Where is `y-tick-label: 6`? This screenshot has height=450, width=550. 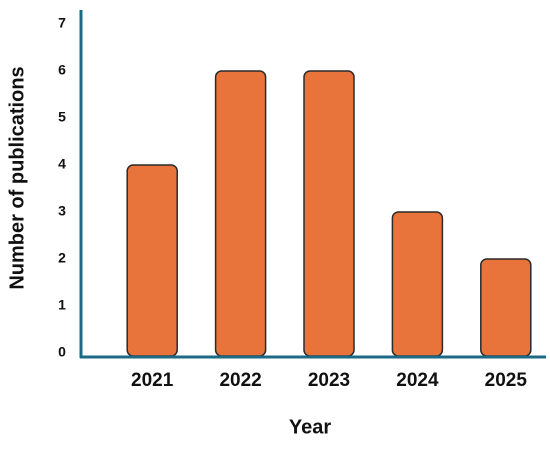 y-tick-label: 6 is located at coordinates (62, 70).